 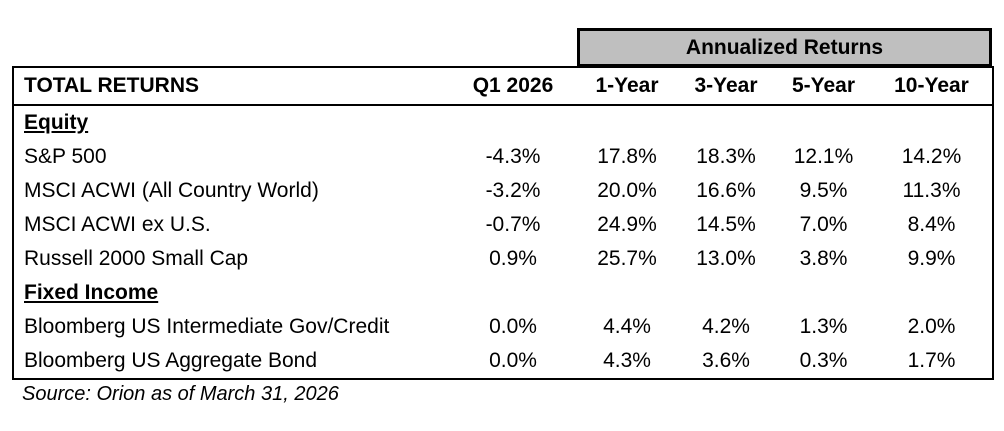 I want to click on row-label: Bloomberg US Aggregate Bond, so click(x=171, y=360).